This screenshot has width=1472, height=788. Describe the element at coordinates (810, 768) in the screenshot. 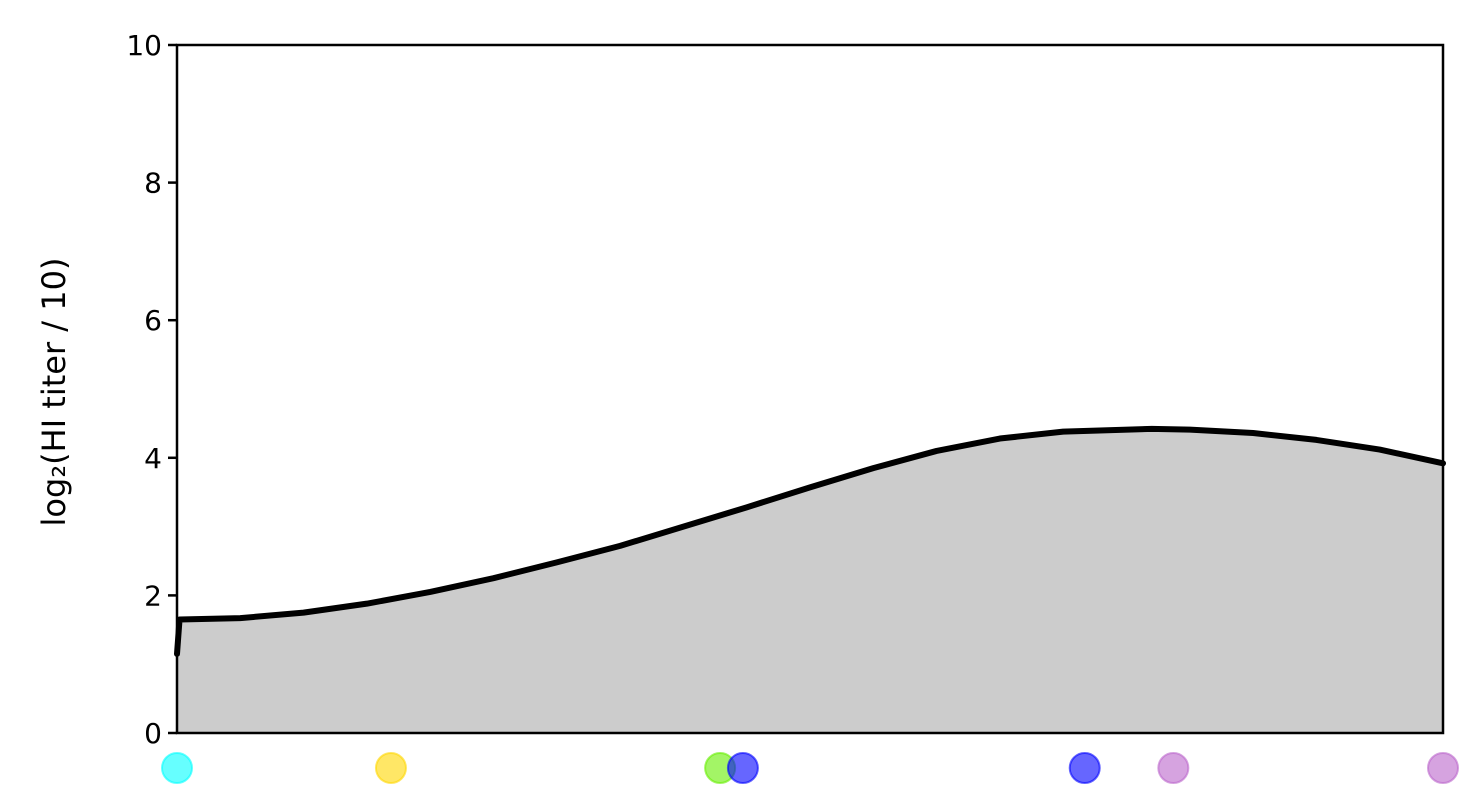

I see `strain-markers` at that location.